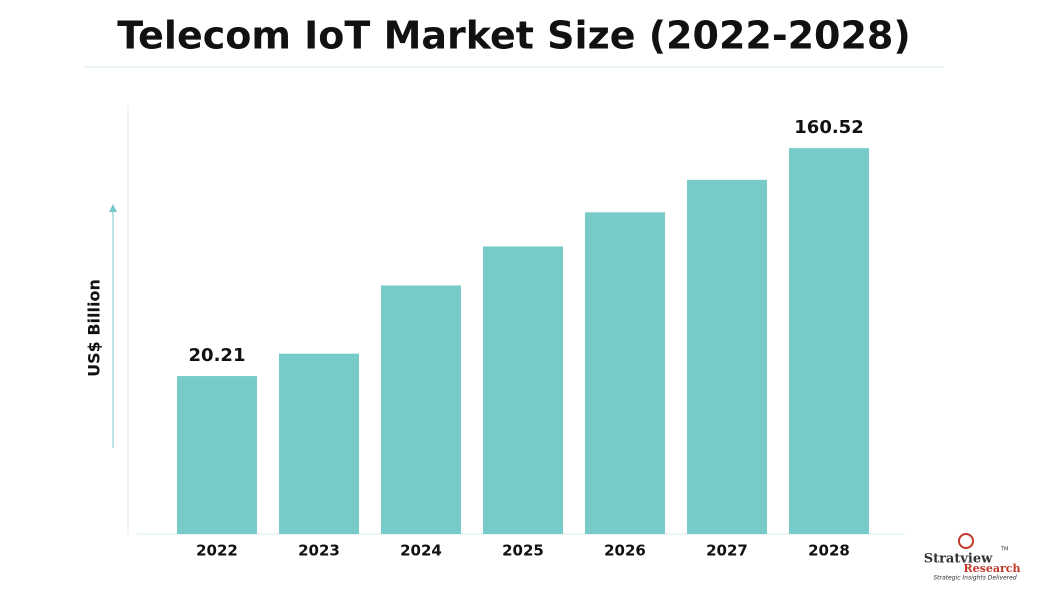 The width and height of the screenshot is (1048, 594). I want to click on value-label: 160.52, so click(828, 127).